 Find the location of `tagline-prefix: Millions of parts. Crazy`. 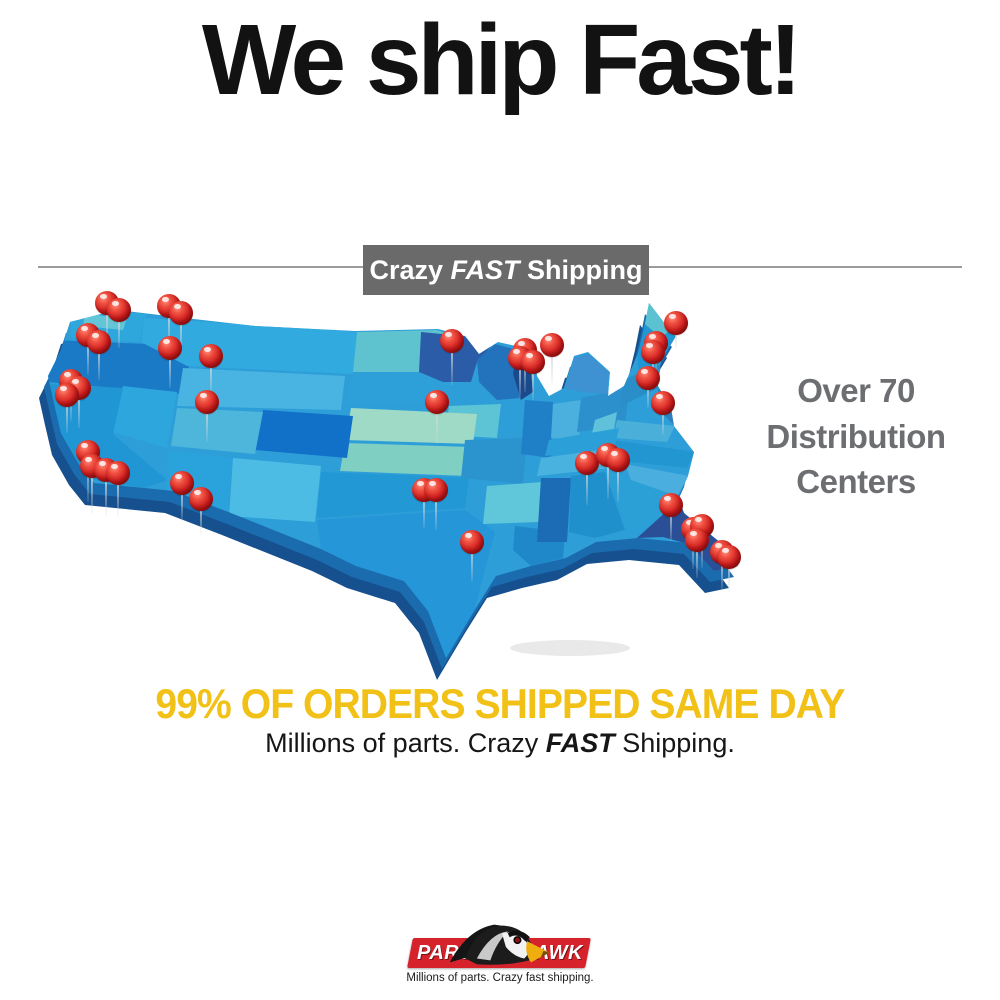

tagline-prefix: Millions of parts. Crazy is located at coordinates (405, 743).